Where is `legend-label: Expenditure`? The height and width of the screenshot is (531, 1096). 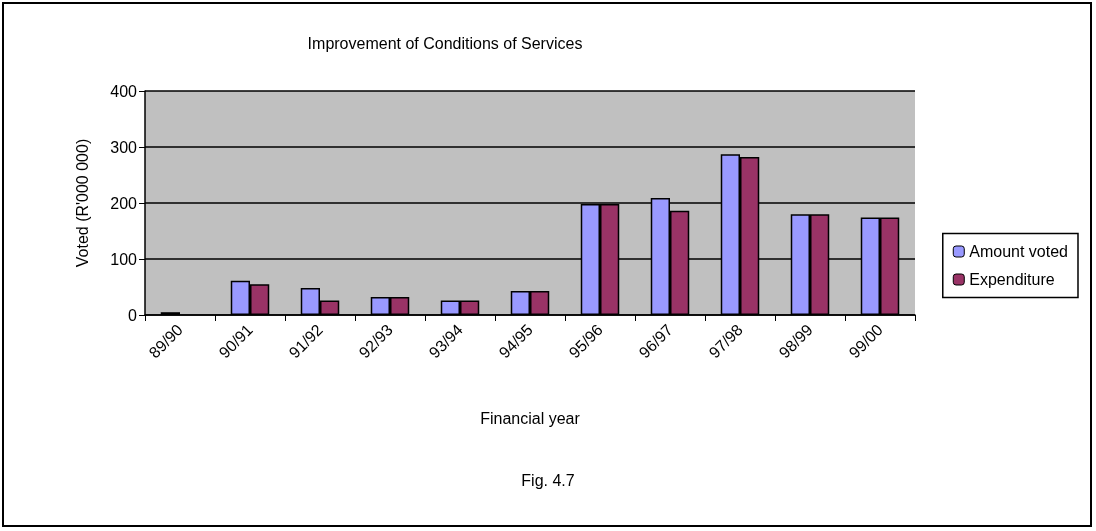 legend-label: Expenditure is located at coordinates (1012, 279).